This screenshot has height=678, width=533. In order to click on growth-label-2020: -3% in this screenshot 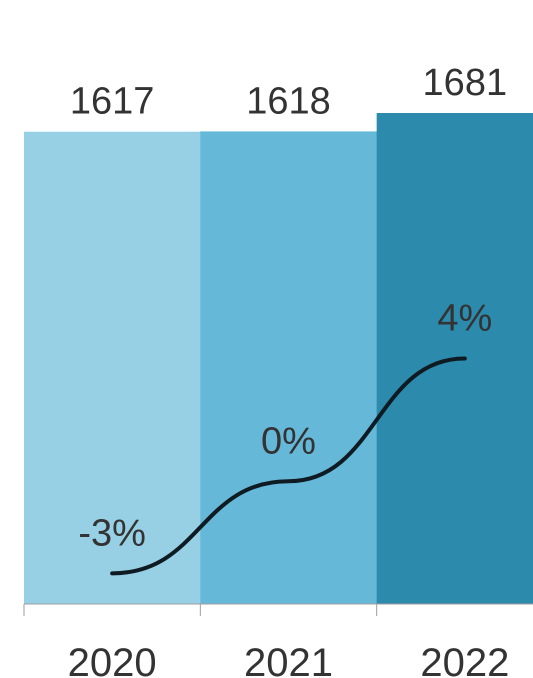, I will do `click(112, 533)`.